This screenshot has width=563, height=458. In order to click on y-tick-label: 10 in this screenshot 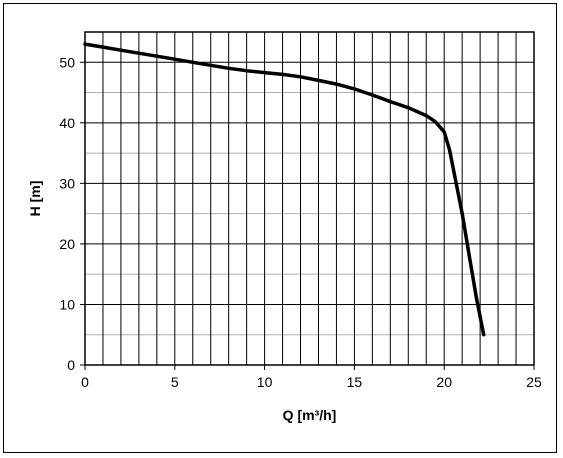, I will do `click(67, 304)`.